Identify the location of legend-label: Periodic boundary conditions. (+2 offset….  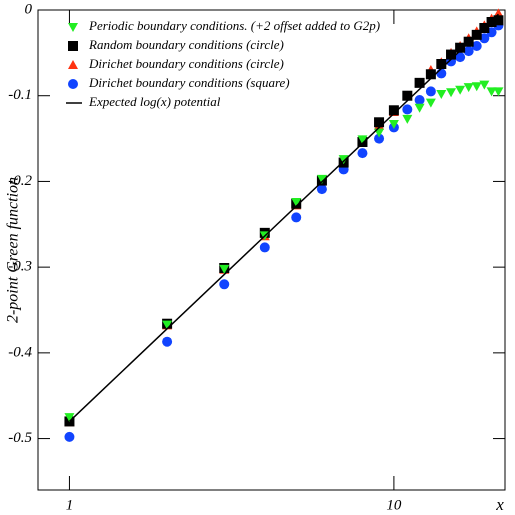
(234, 25).